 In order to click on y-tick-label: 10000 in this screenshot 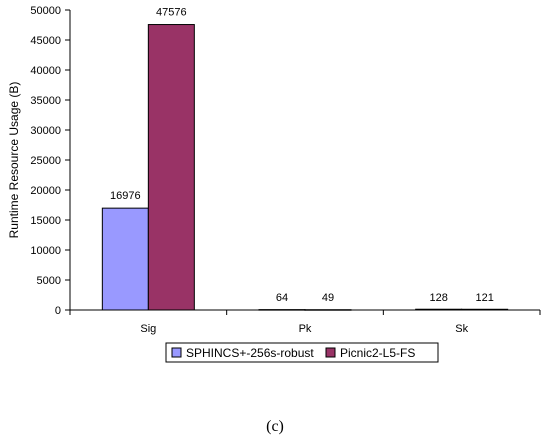, I will do `click(45, 251)`.